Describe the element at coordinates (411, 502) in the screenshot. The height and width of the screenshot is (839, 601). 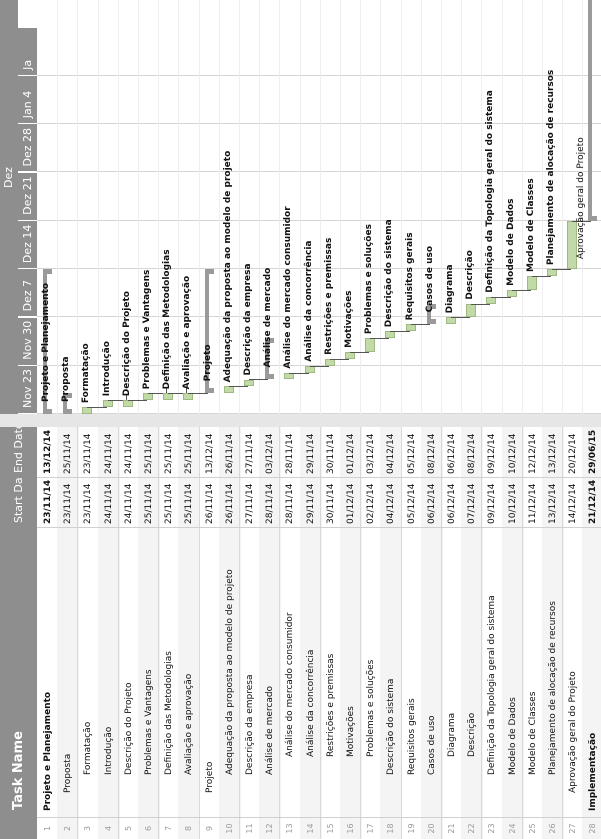
I see `task-start-date: 05/12/14` at that location.